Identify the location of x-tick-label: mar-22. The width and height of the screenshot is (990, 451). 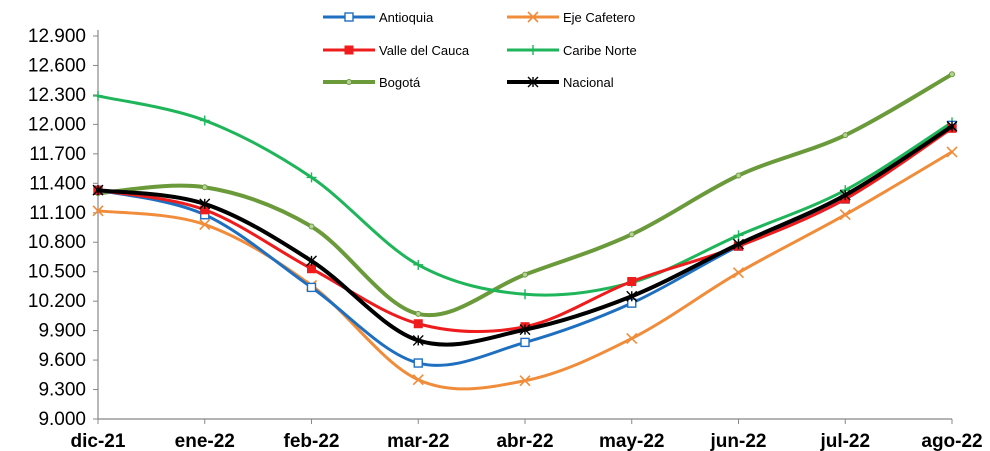
(418, 441).